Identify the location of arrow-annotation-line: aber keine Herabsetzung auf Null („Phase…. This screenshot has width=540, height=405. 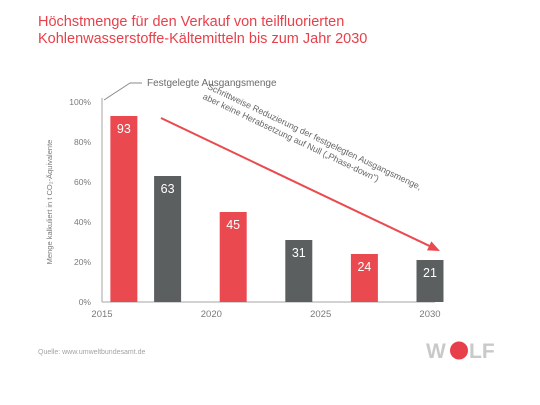
(290, 137).